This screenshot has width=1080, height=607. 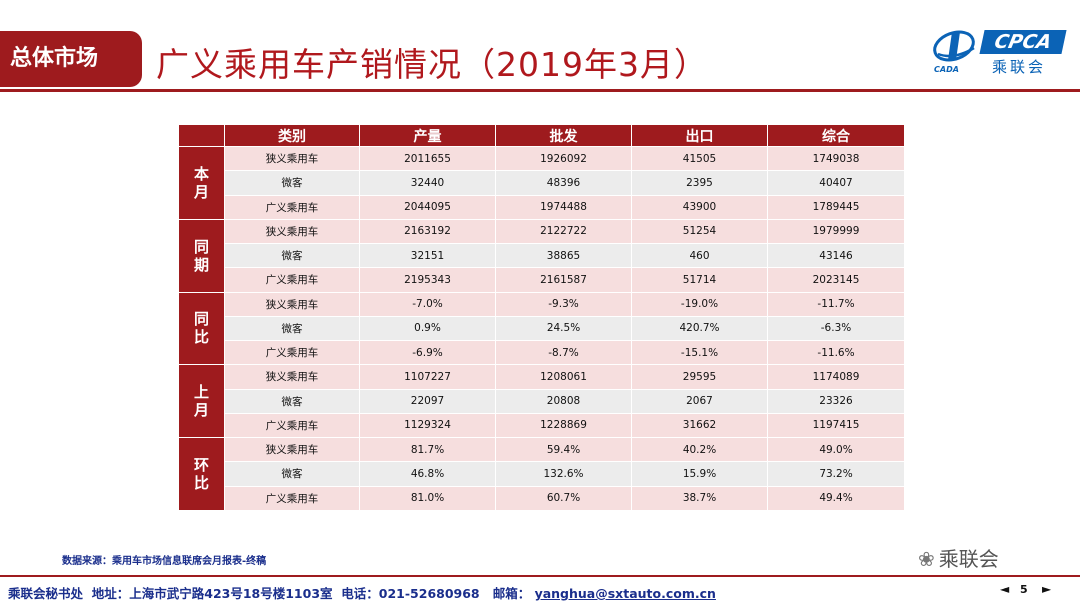 What do you see at coordinates (563, 135) in the screenshot?
I see `header-wholesale: 批发` at bounding box center [563, 135].